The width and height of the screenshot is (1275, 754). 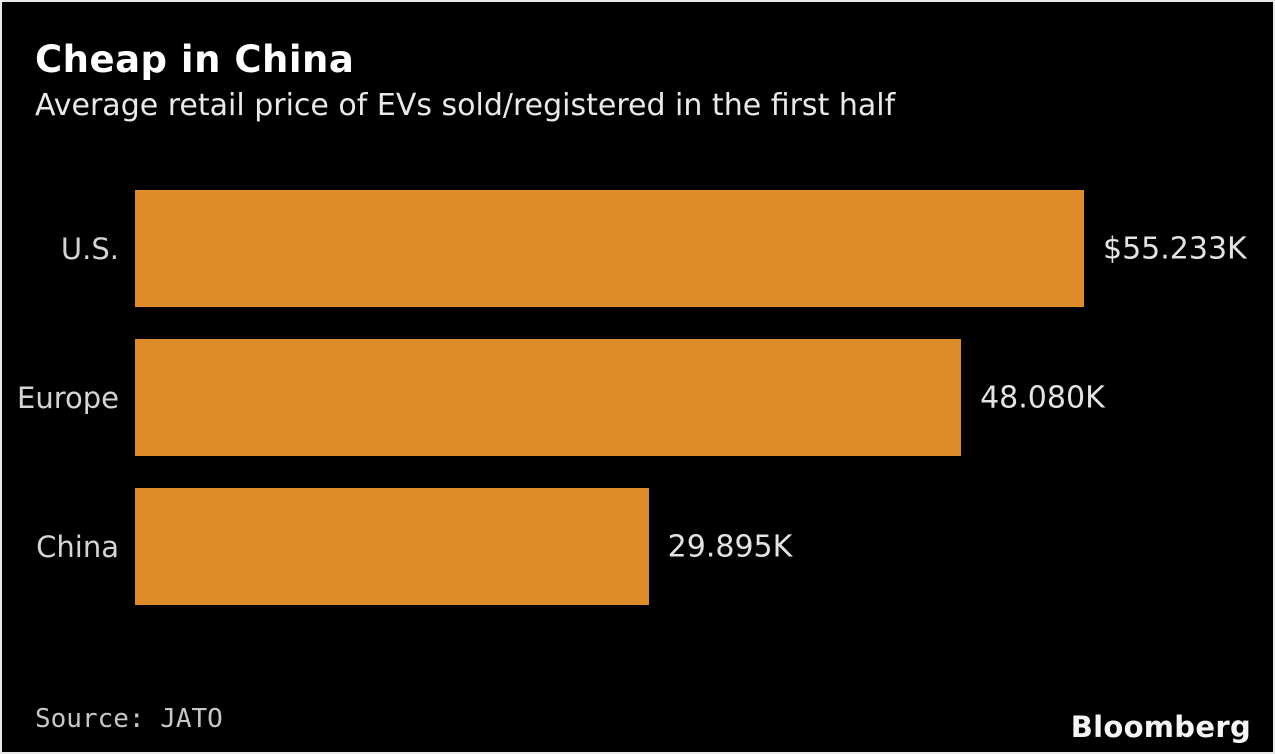 What do you see at coordinates (392, 546) in the screenshot?
I see `bar-china` at bounding box center [392, 546].